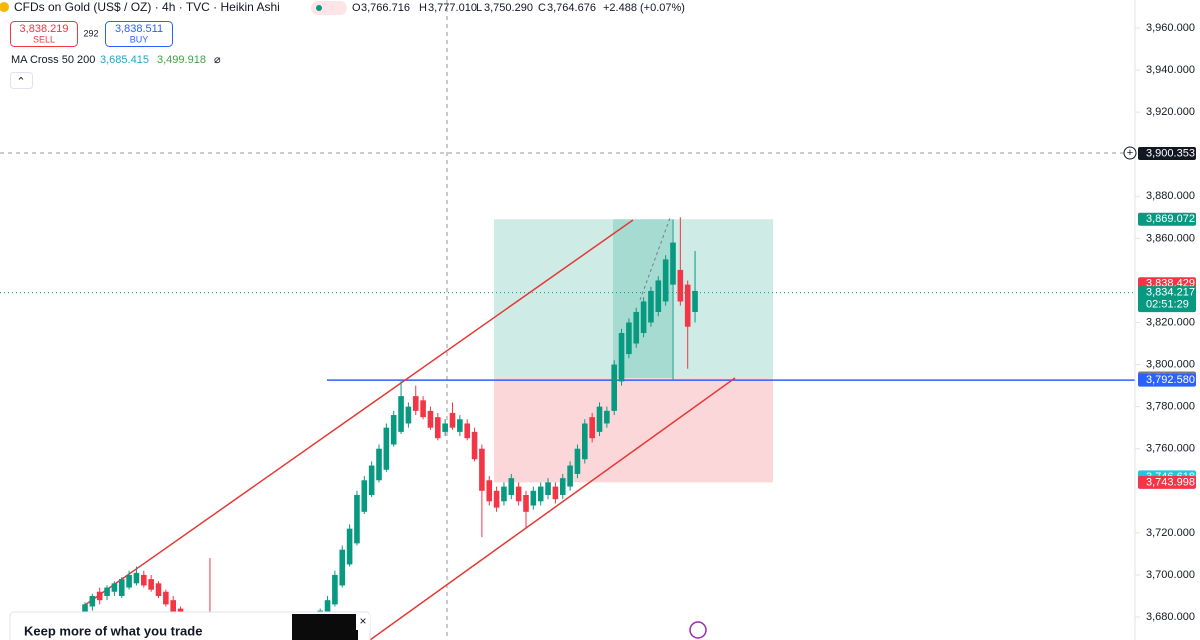  What do you see at coordinates (1170, 449) in the screenshot?
I see `y-tick-label: 3,760.000` at bounding box center [1170, 449].